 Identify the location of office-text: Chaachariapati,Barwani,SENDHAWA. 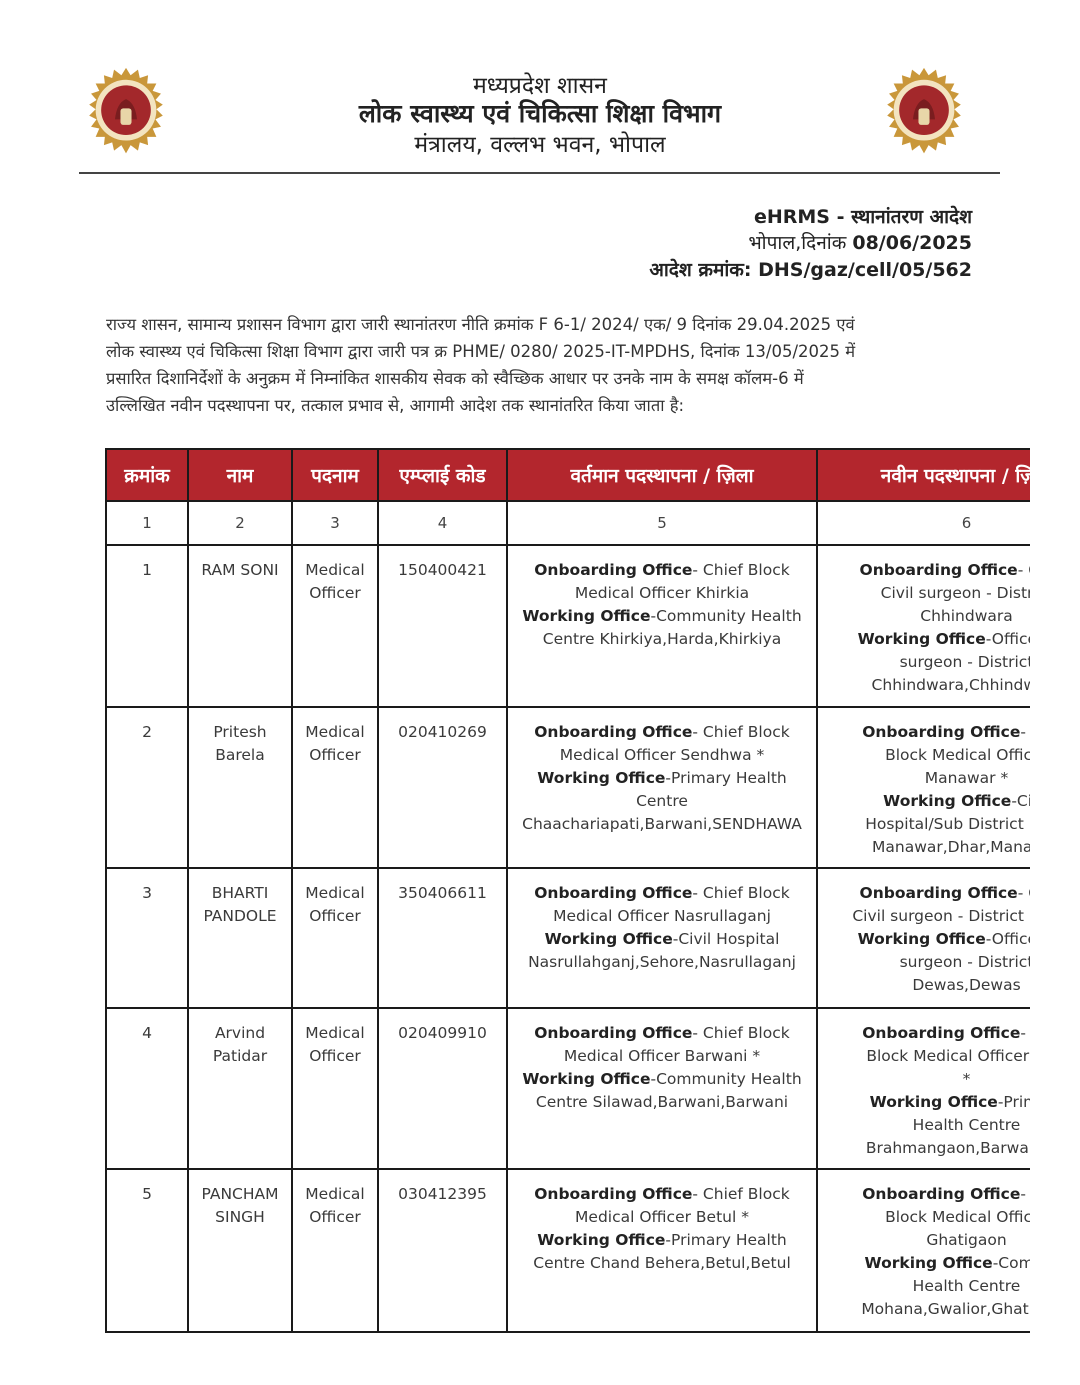
(662, 824).